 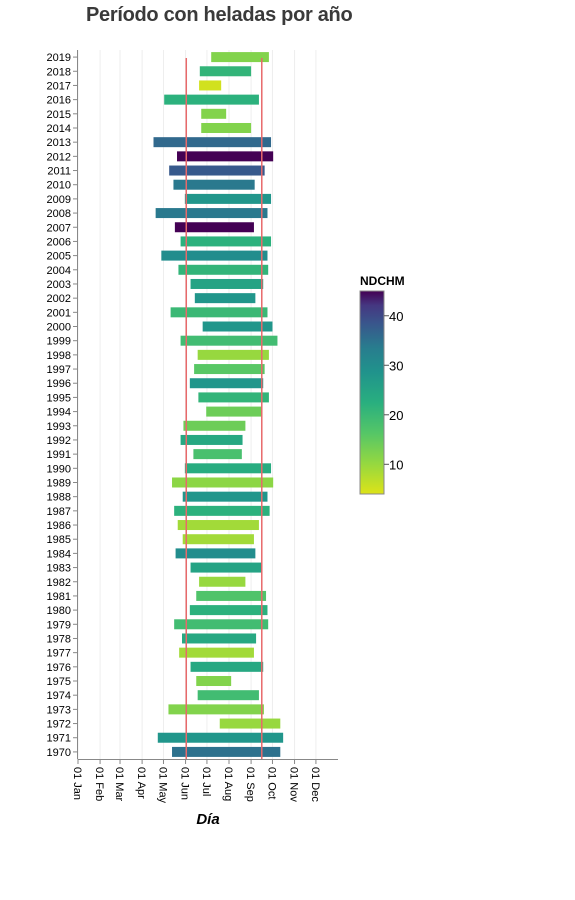 I want to click on y-tick-label: 1998, so click(x=59, y=356).